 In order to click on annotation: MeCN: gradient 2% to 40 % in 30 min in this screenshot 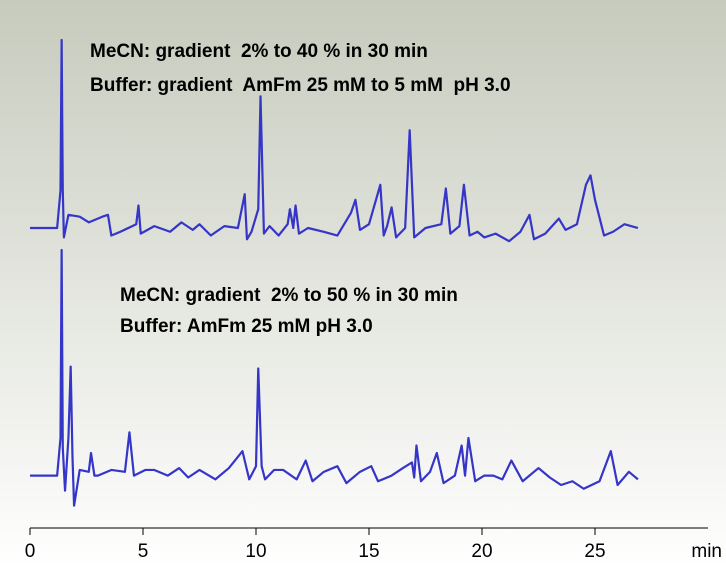, I will do `click(259, 51)`.